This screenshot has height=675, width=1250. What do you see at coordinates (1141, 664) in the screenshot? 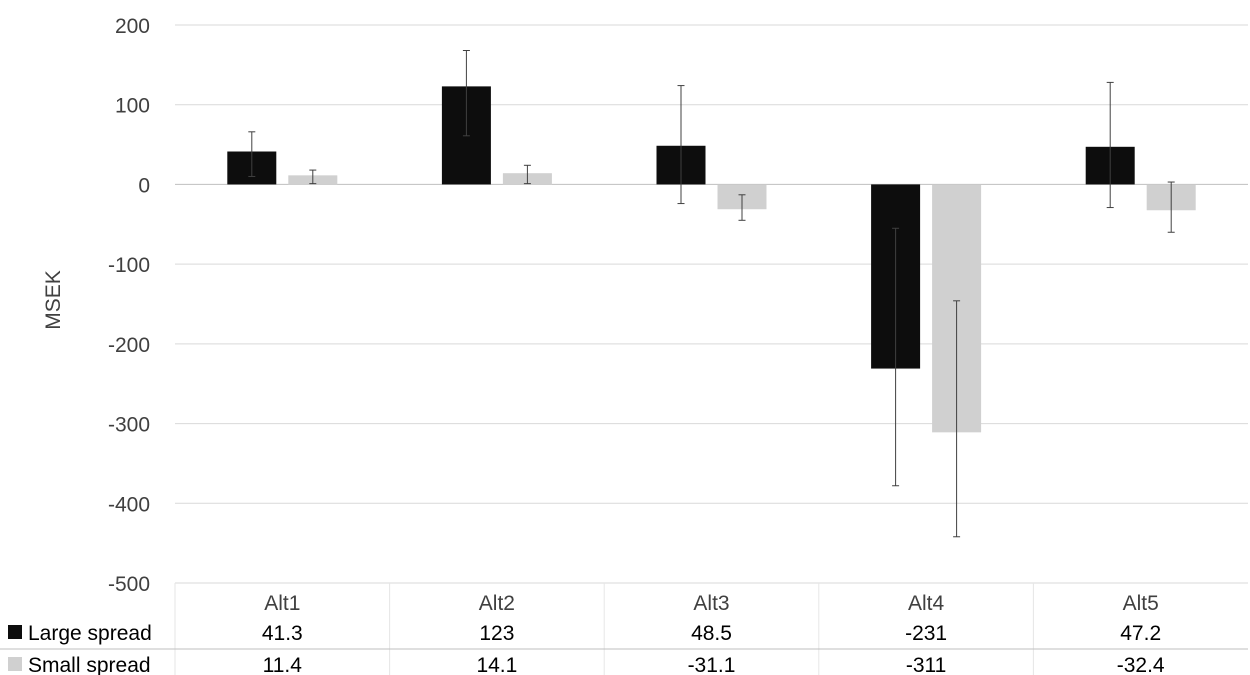
I see `data-table-cell: -32.4` at bounding box center [1141, 664].